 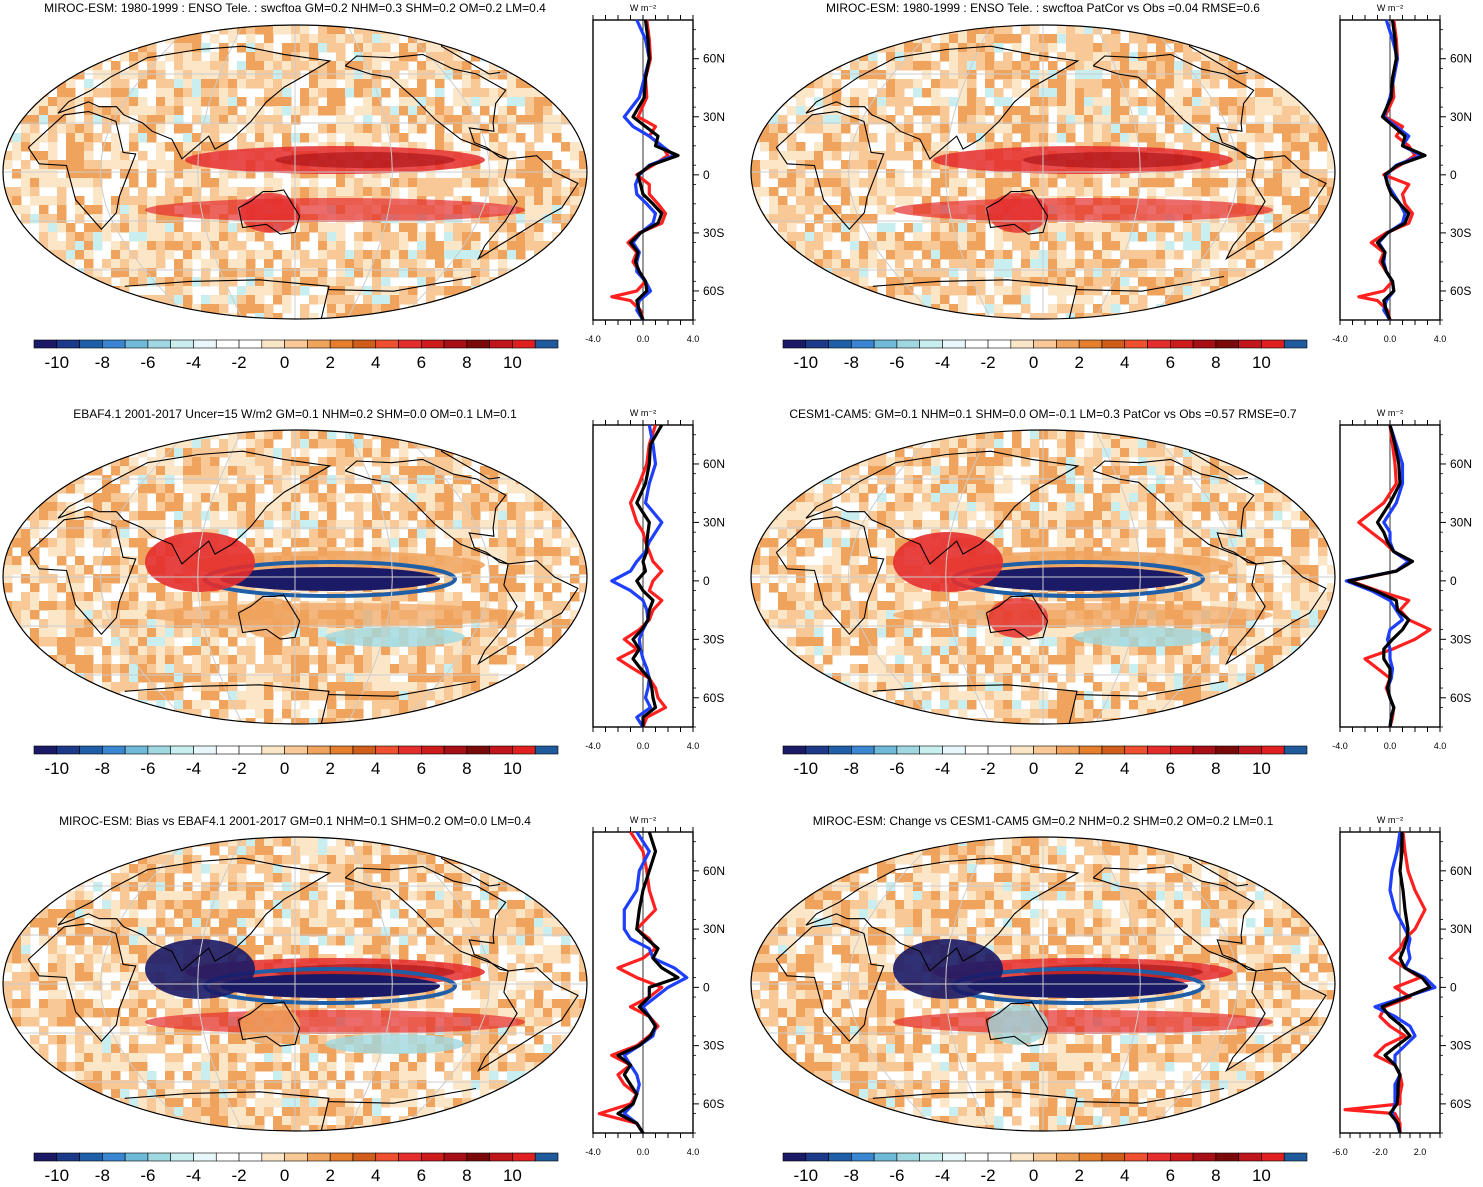 I want to click on colorbar-swatch, so click(x=410, y=344).